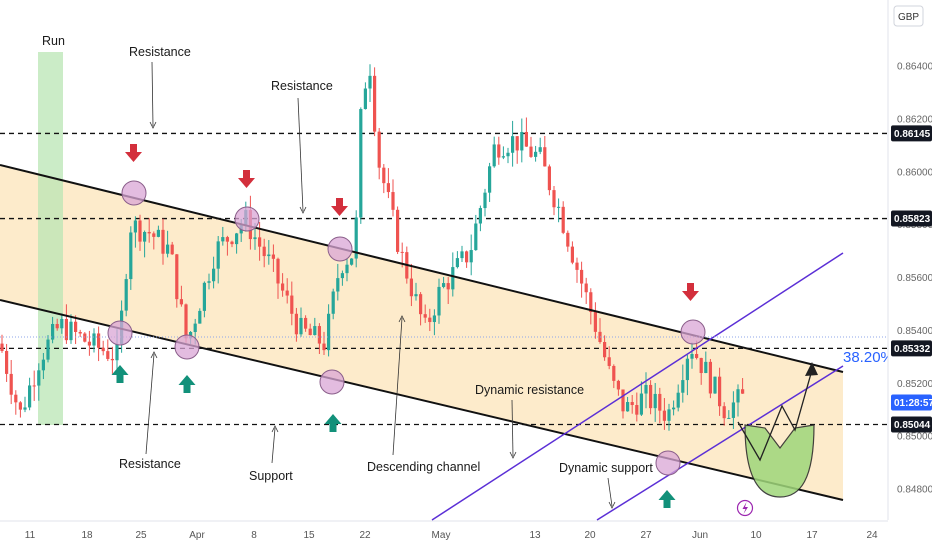 The image size is (932, 555). What do you see at coordinates (908, 16) in the screenshot?
I see `currency-badge` at bounding box center [908, 16].